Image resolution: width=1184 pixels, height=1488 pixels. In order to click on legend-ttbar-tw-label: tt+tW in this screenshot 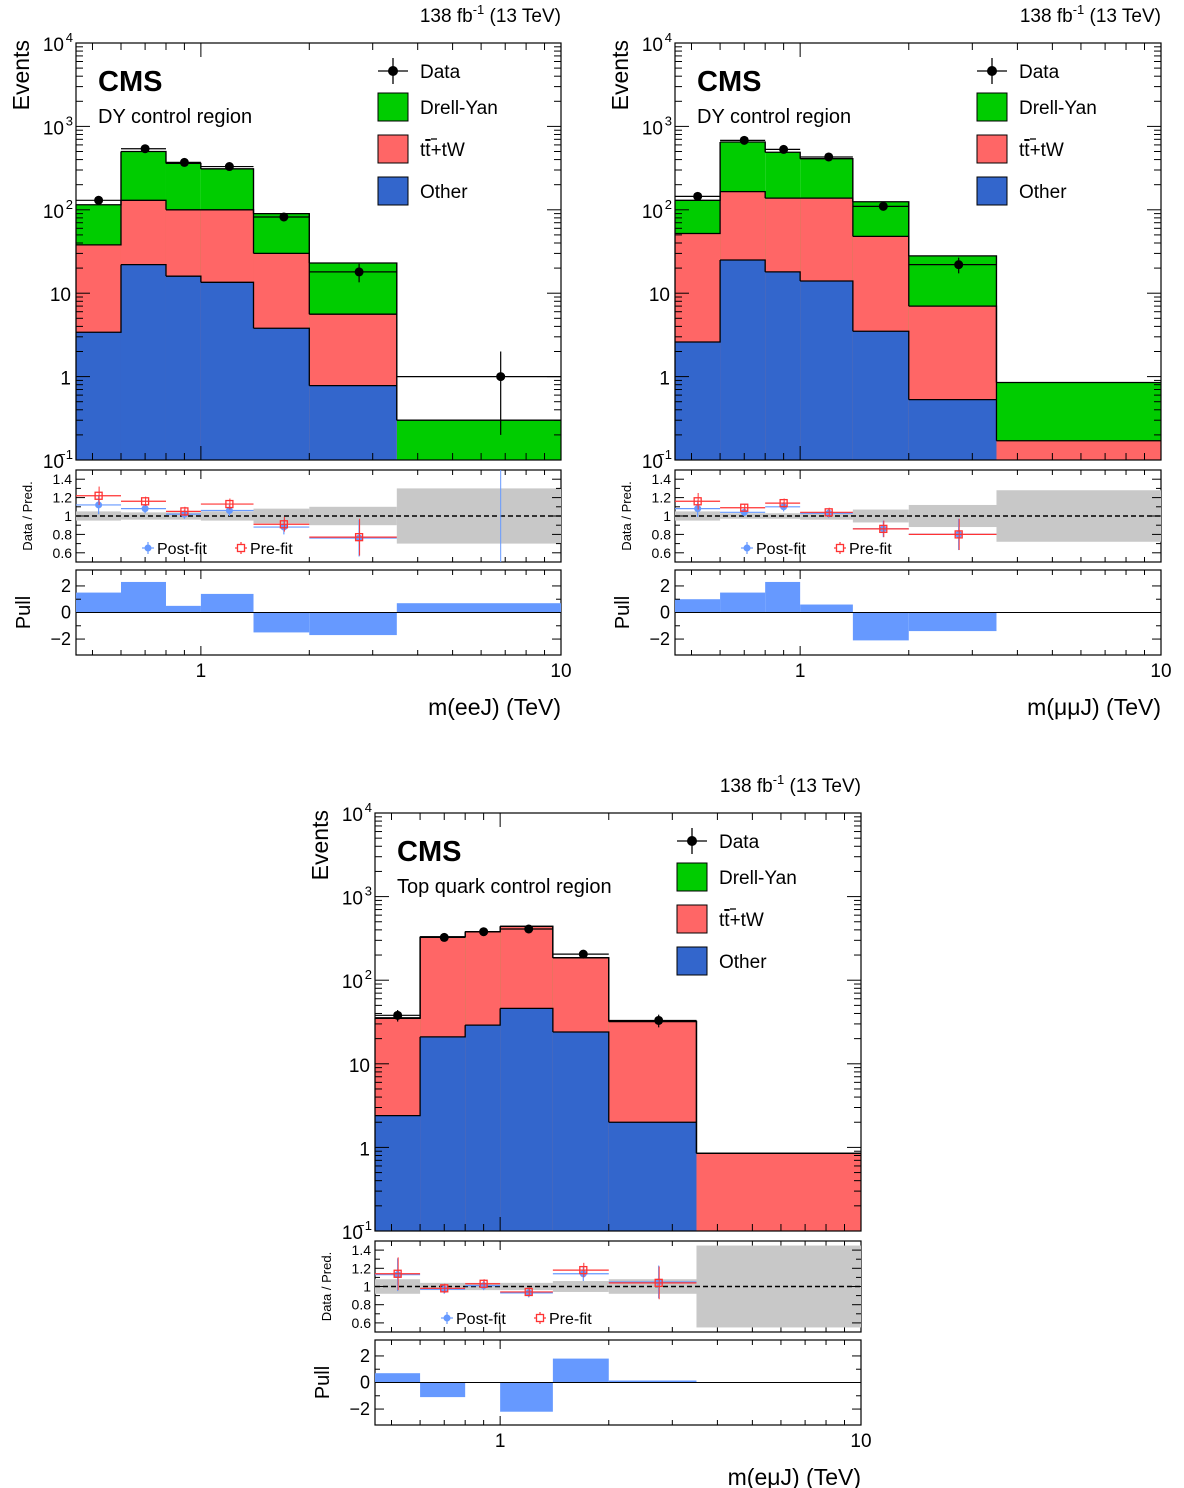, I will do `click(1041, 150)`.